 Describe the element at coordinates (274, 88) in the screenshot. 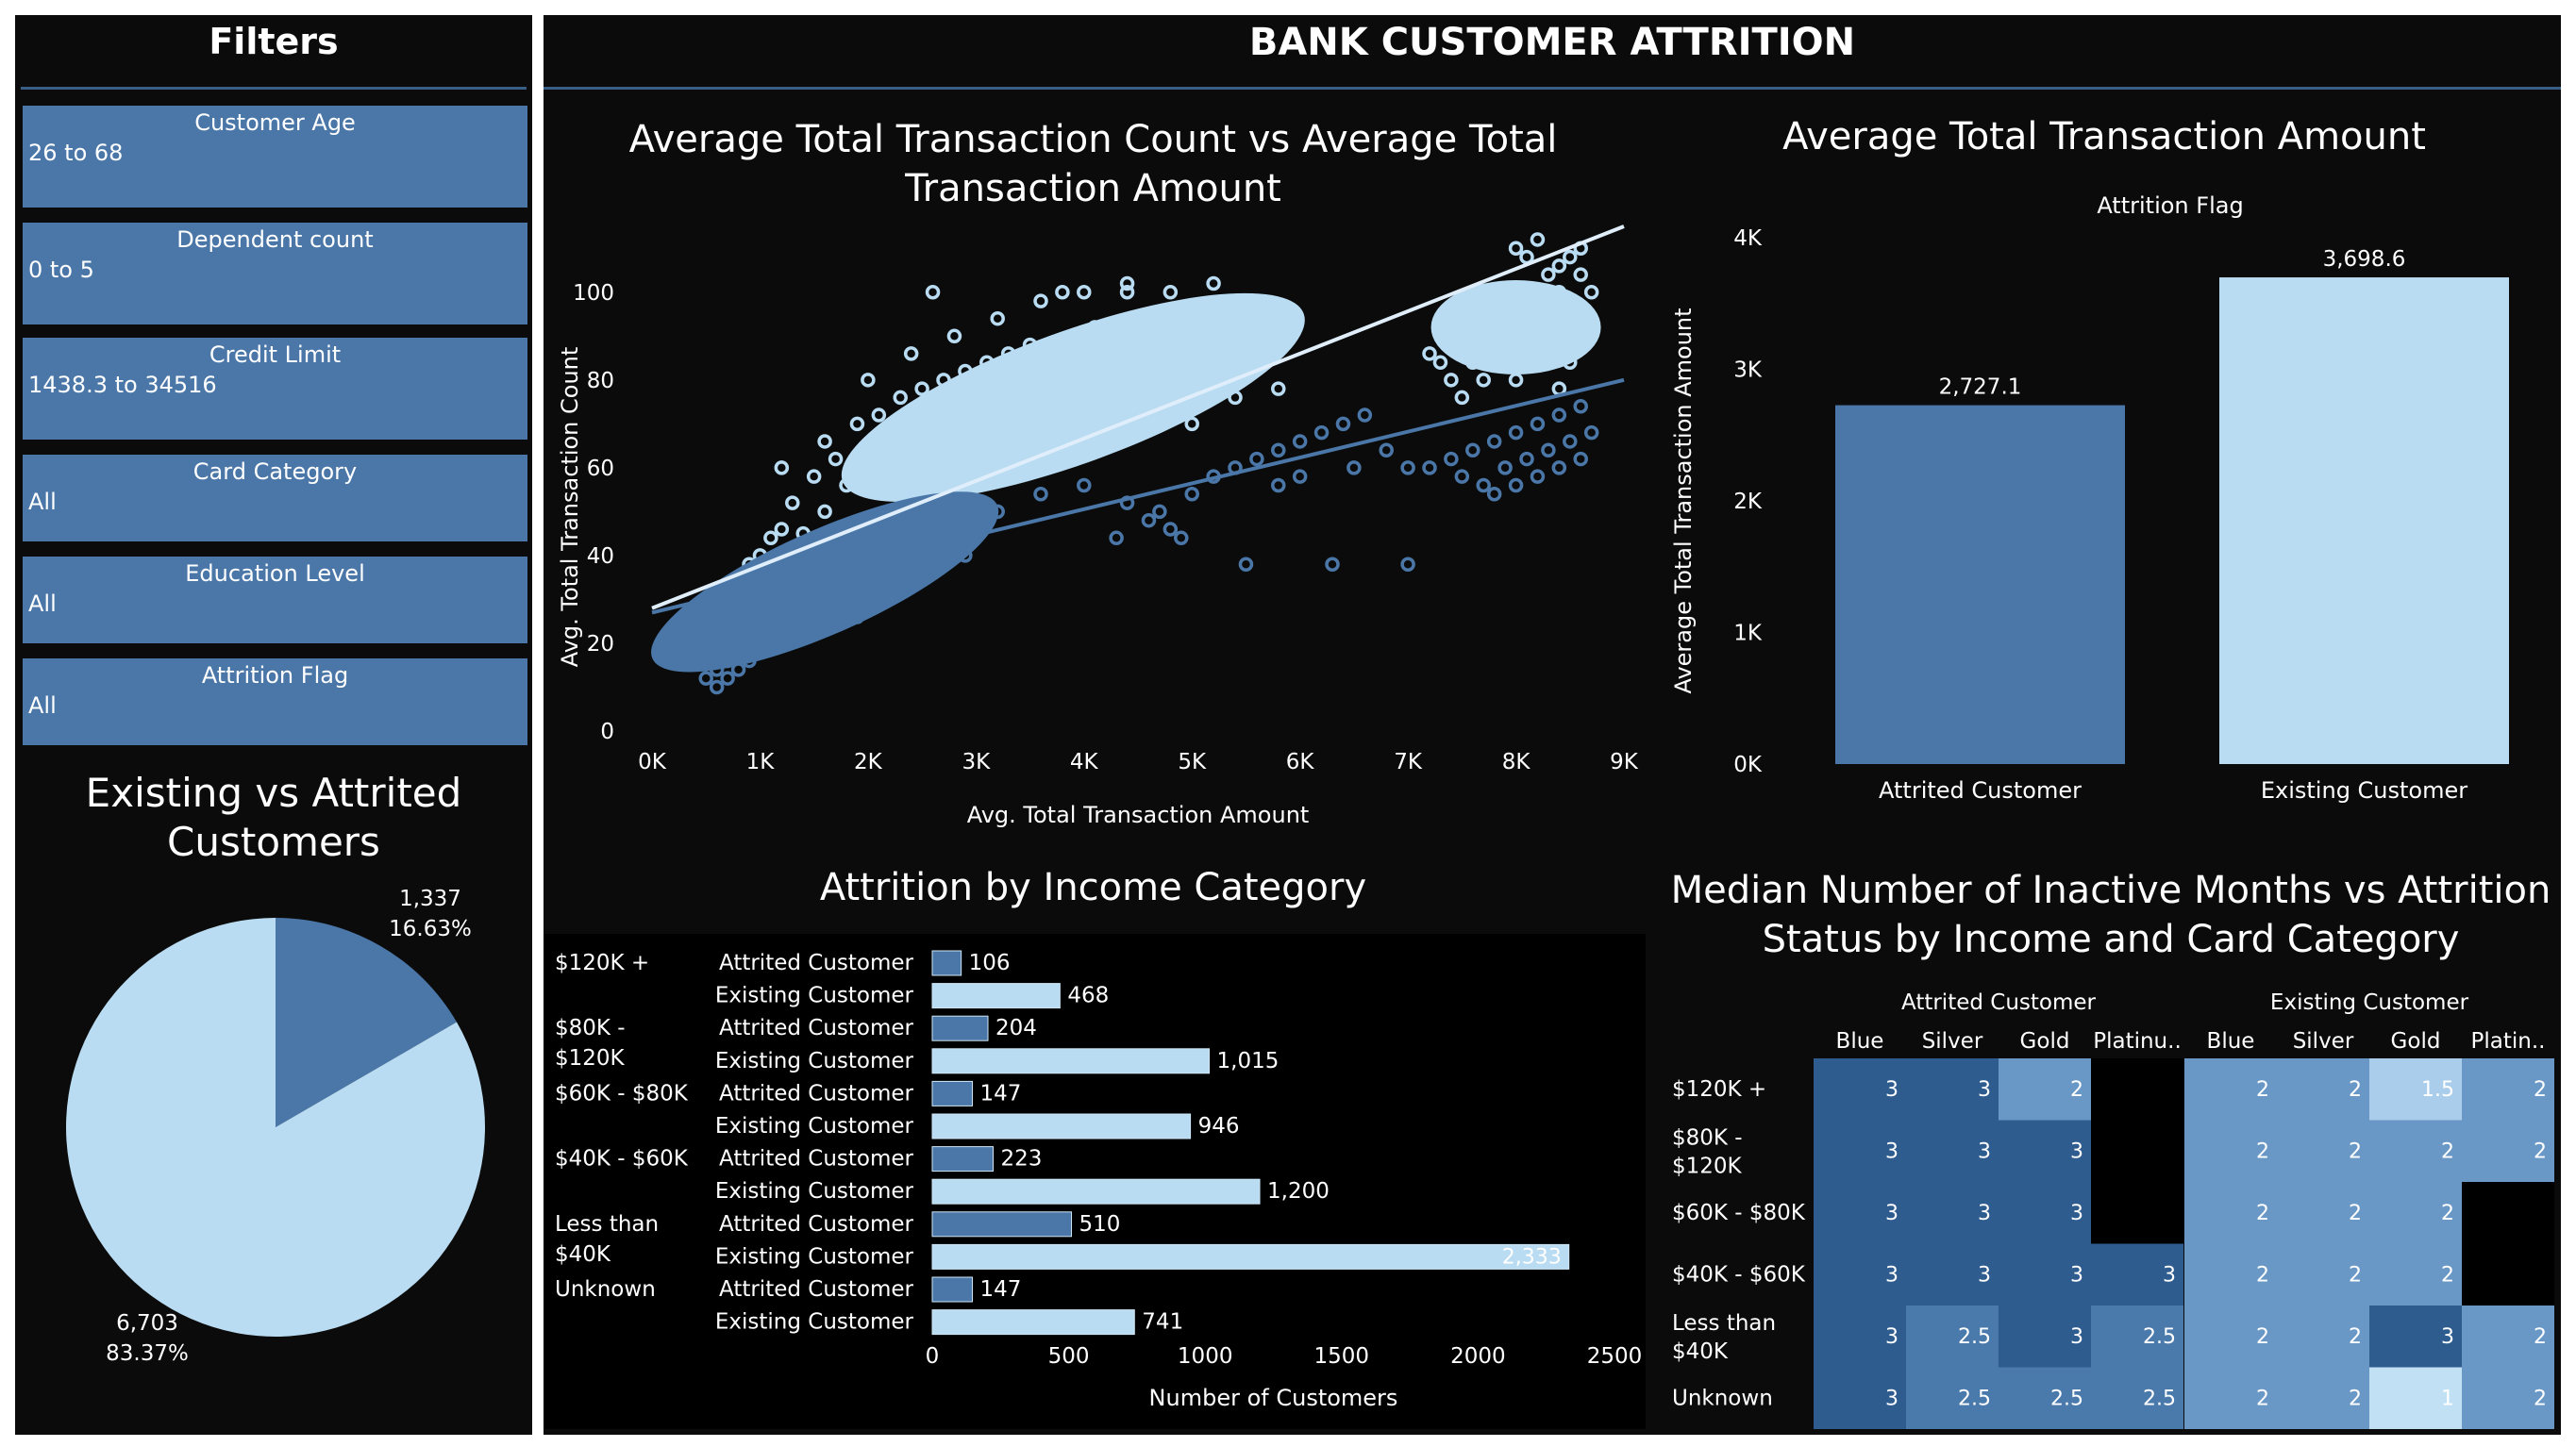

I see `filters-divider` at that location.